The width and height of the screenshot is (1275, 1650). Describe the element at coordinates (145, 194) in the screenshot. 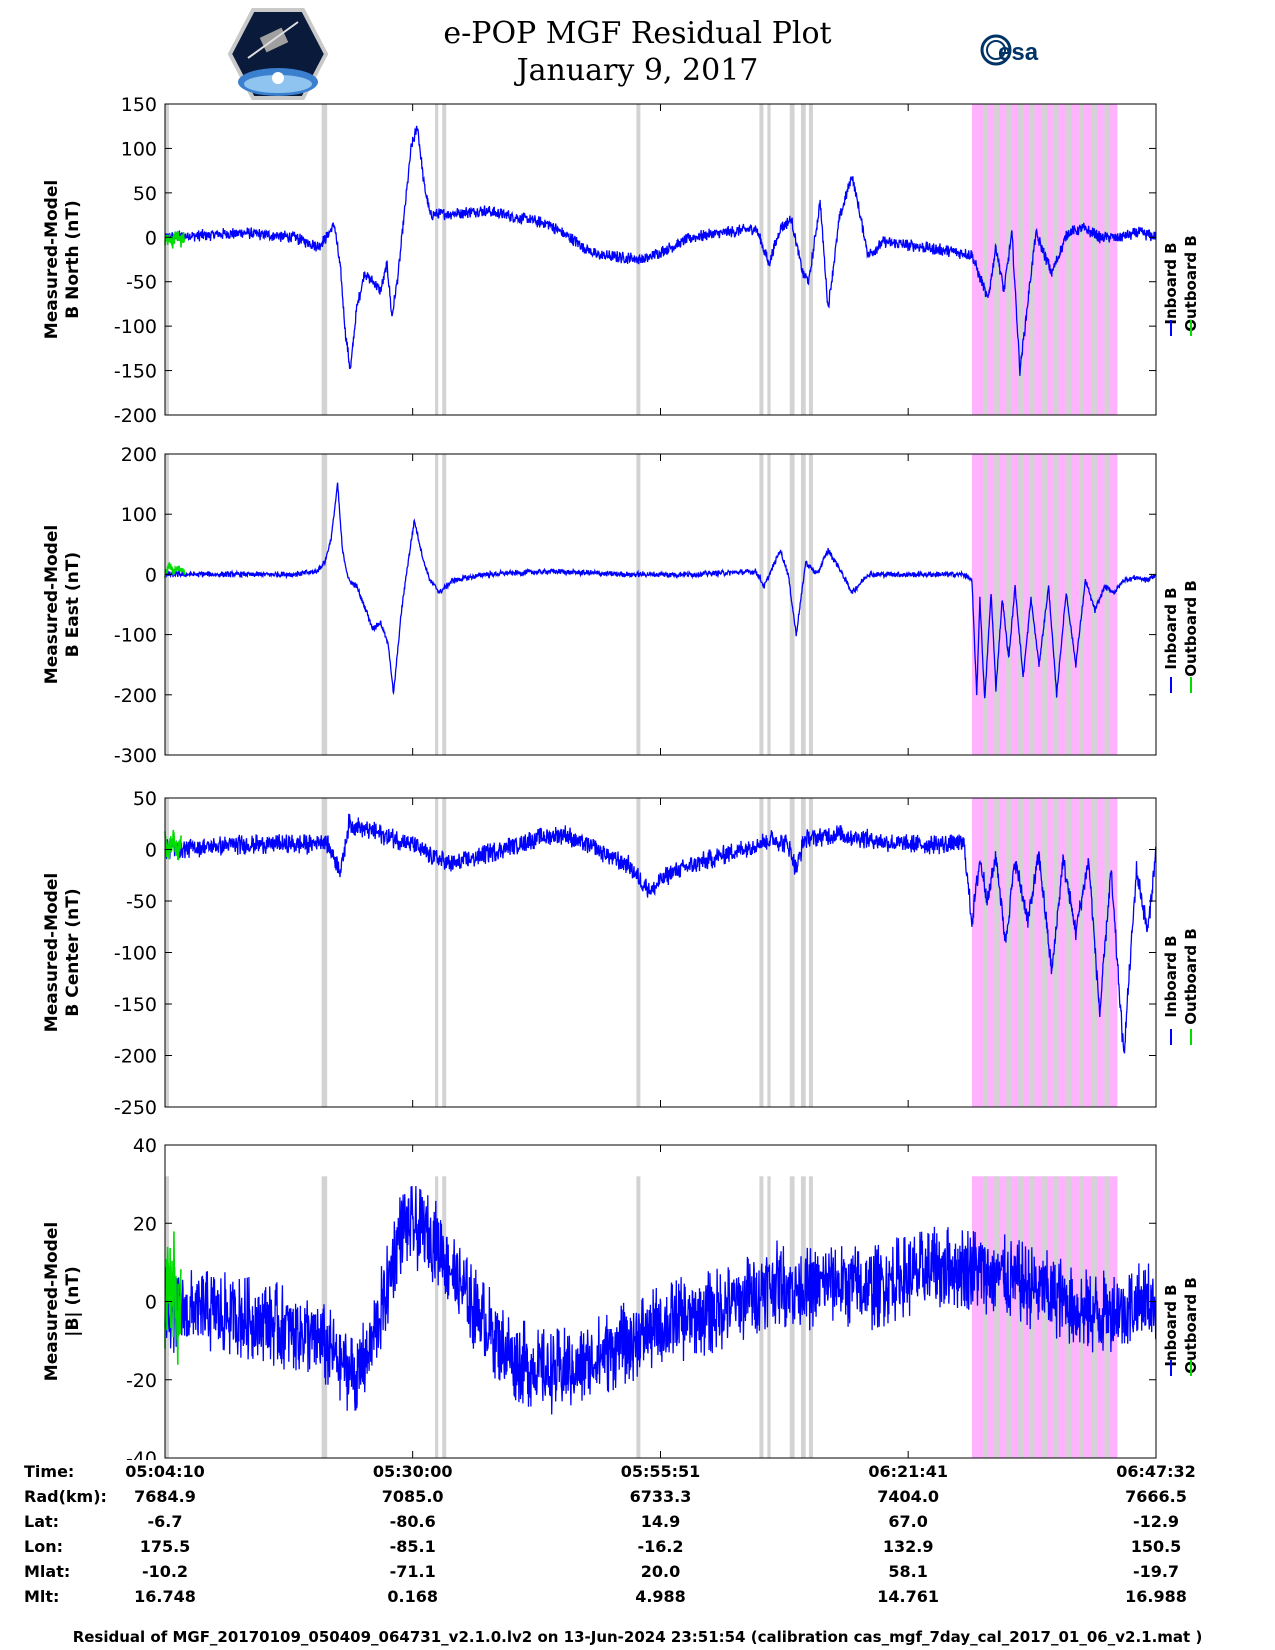

I see `y-tick-label: 50` at that location.